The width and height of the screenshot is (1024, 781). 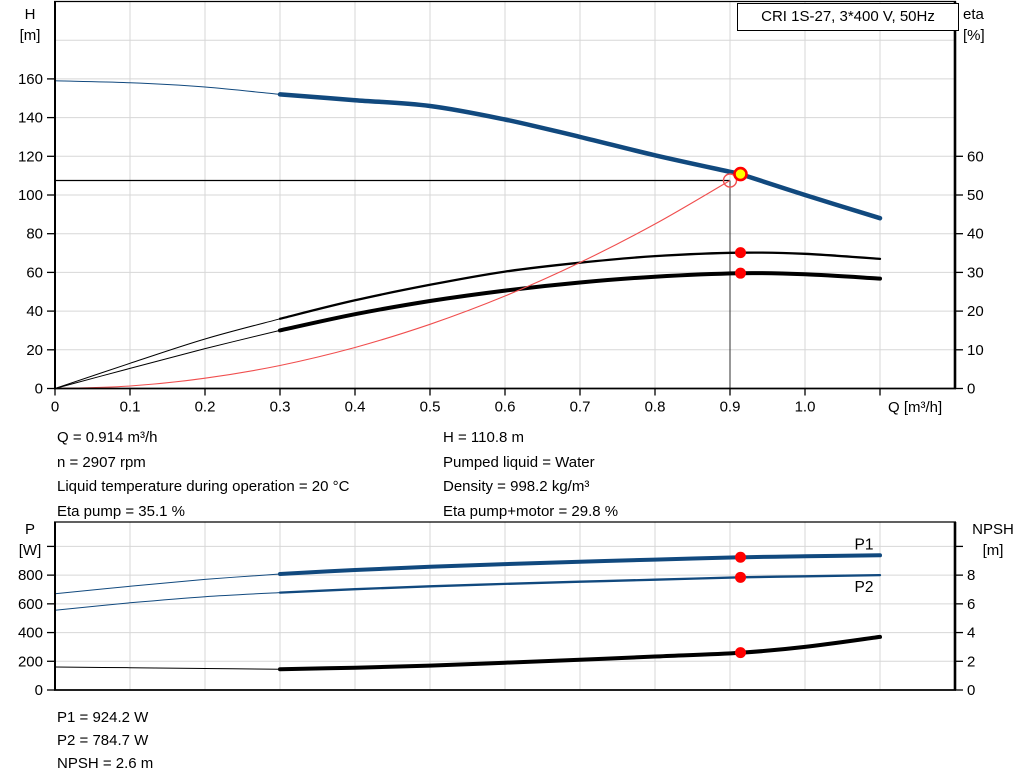 What do you see at coordinates (519, 462) in the screenshot?
I see `info-pumped-liquid: Pumped liquid = Water` at bounding box center [519, 462].